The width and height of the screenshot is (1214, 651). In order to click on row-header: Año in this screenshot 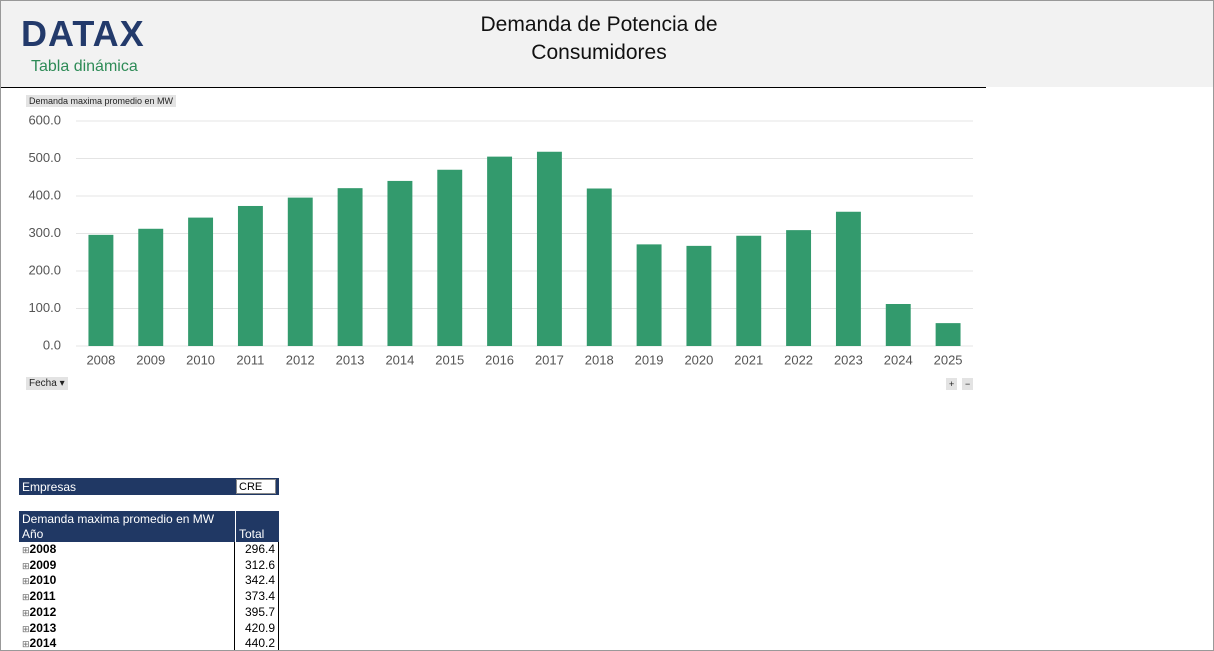, I will do `click(127, 534)`.